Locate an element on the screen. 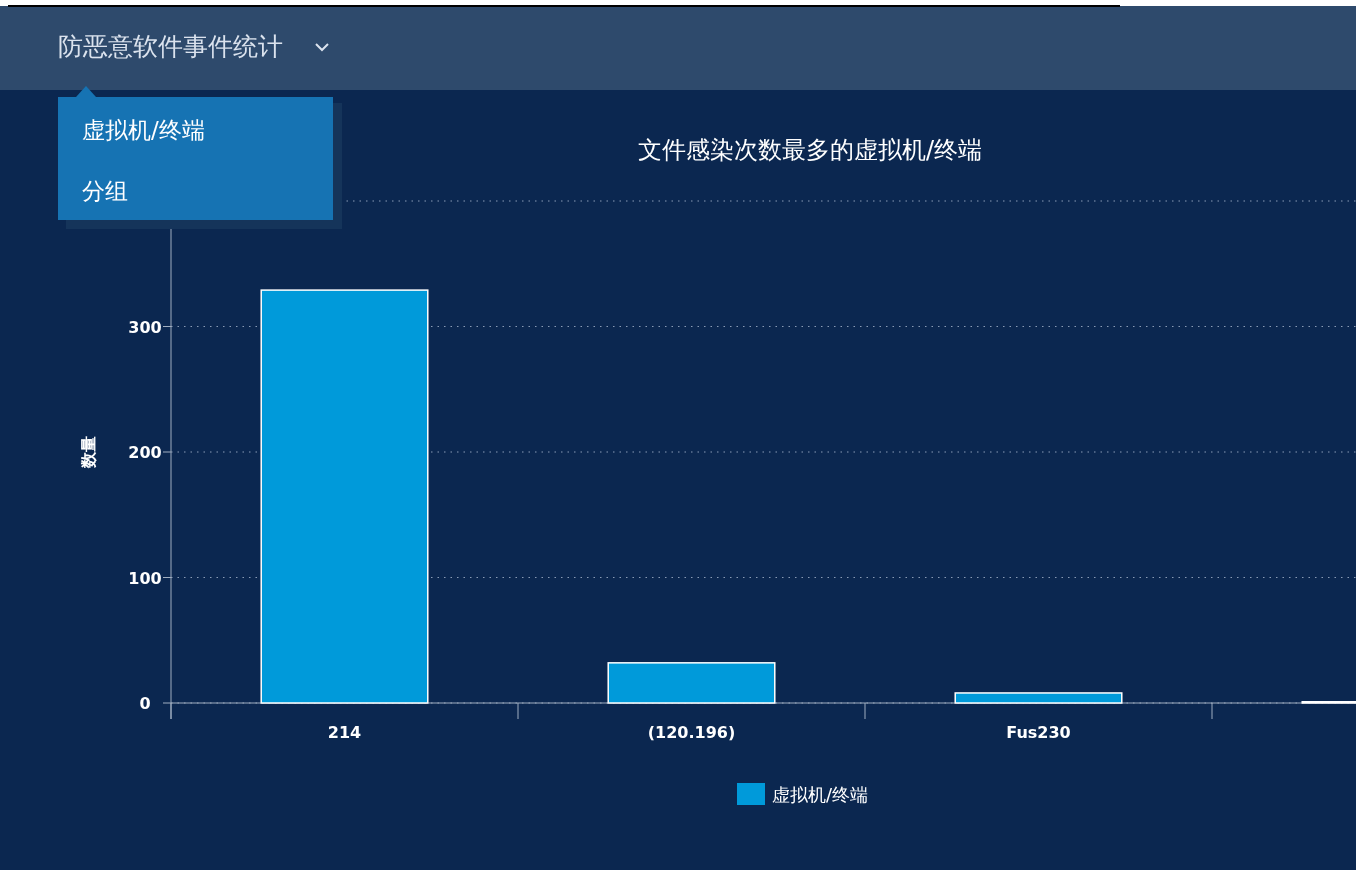 The image size is (1356, 874). y-tick-label: 300 is located at coordinates (145, 327).